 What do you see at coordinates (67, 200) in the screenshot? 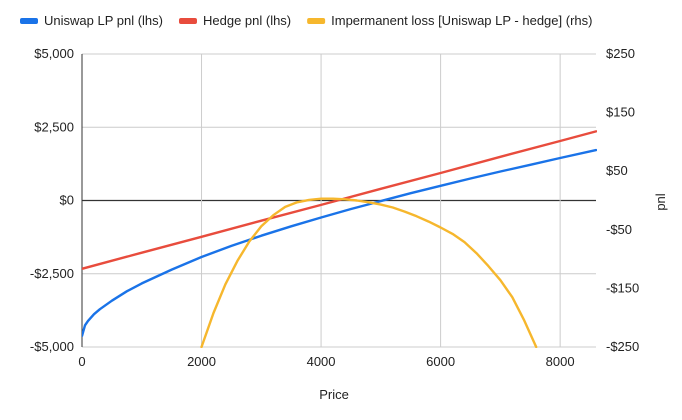
I see `y-left-tick-label: $0` at bounding box center [67, 200].